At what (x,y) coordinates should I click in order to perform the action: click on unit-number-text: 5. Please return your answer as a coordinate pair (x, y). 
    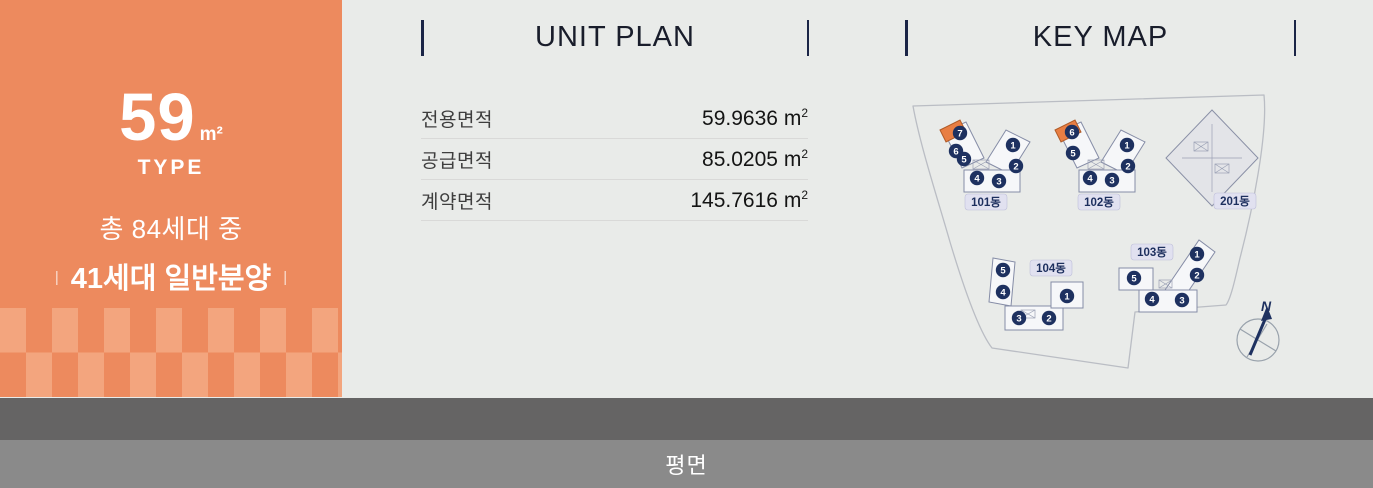
    Looking at the image, I should click on (964, 159).